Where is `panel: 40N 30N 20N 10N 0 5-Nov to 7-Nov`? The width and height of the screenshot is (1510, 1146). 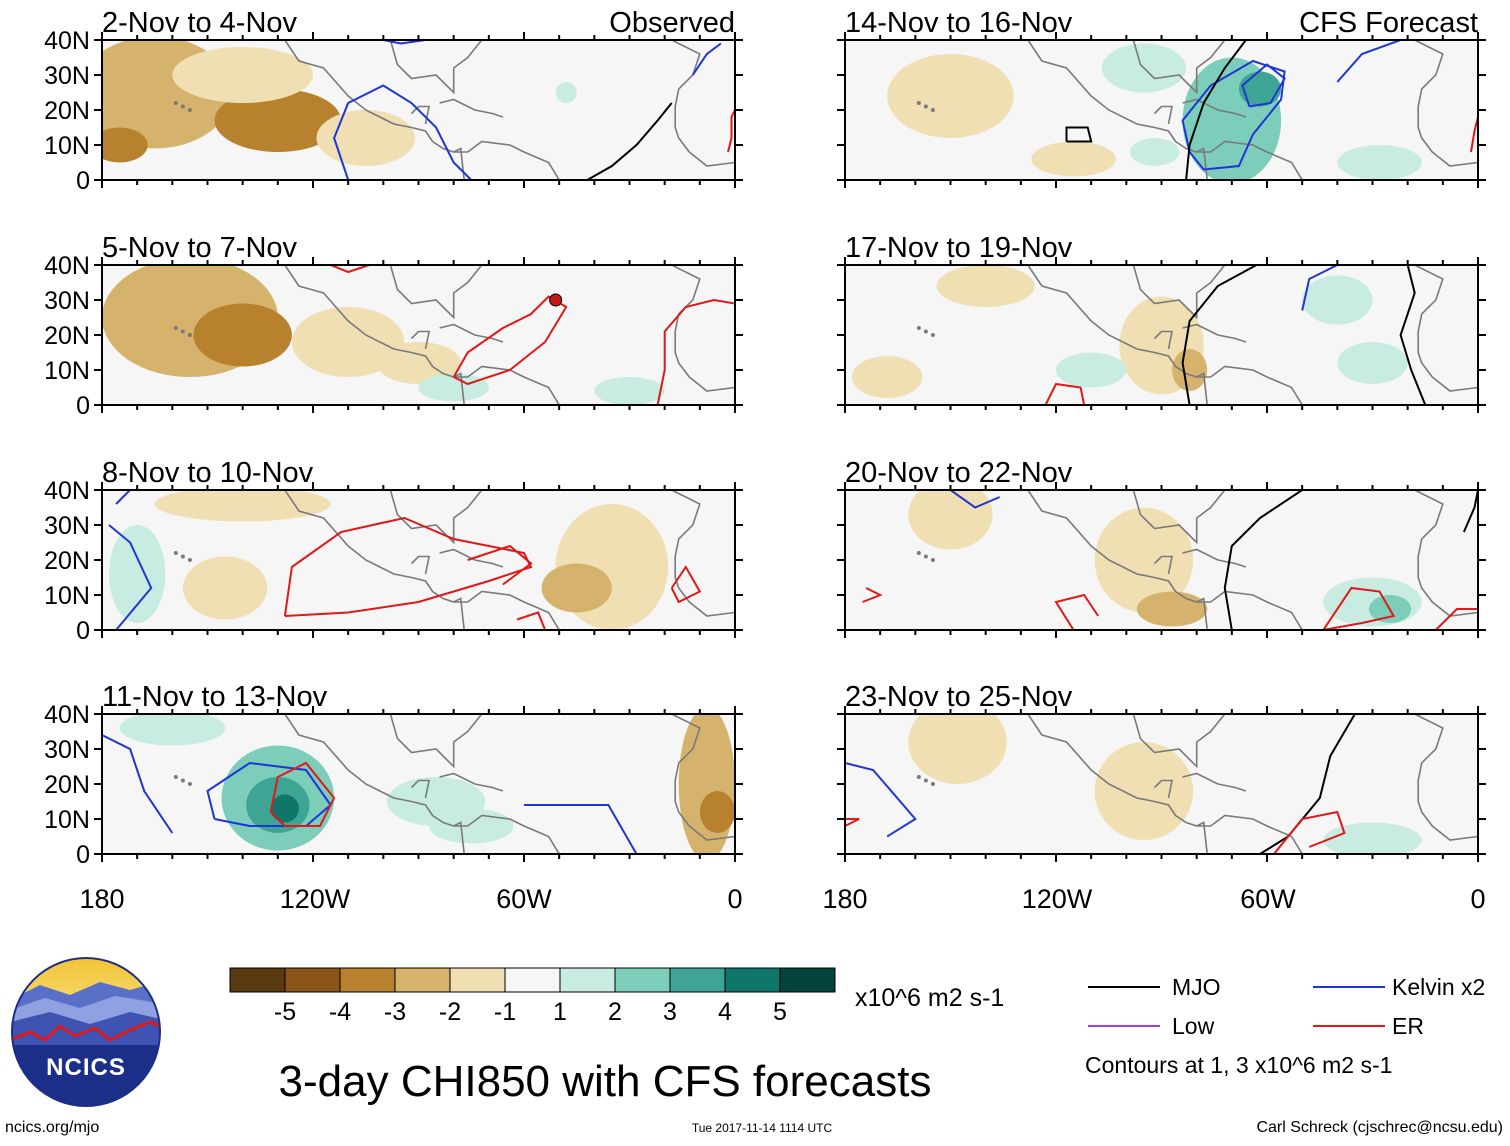
panel: 40N 30N 20N 10N 0 5-Nov to 7-Nov is located at coordinates (393, 326).